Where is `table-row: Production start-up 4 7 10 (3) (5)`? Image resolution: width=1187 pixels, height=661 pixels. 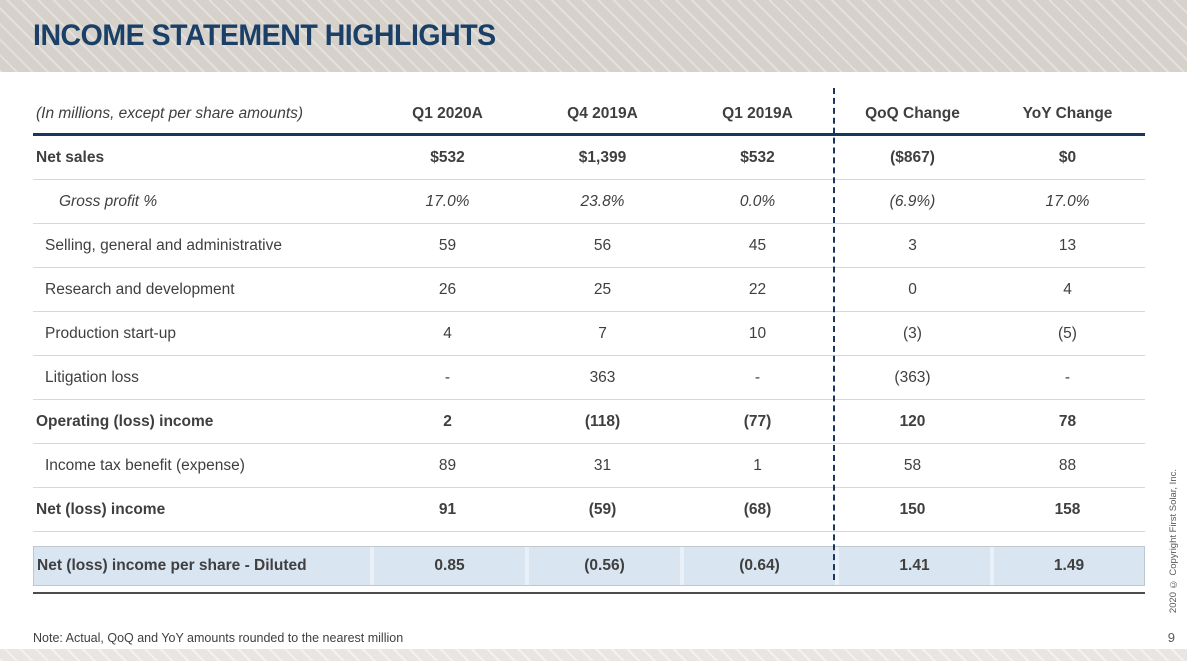
table-row: Production start-up 4 7 10 (3) (5) is located at coordinates (589, 334).